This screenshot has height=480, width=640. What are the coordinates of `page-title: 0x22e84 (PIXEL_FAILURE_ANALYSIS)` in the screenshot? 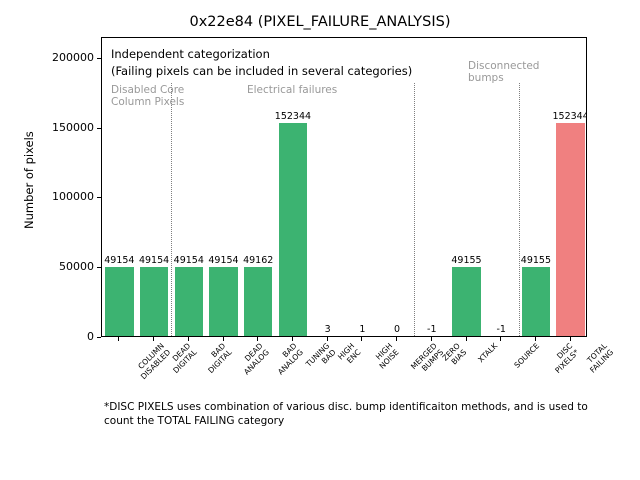 It's located at (320, 22).